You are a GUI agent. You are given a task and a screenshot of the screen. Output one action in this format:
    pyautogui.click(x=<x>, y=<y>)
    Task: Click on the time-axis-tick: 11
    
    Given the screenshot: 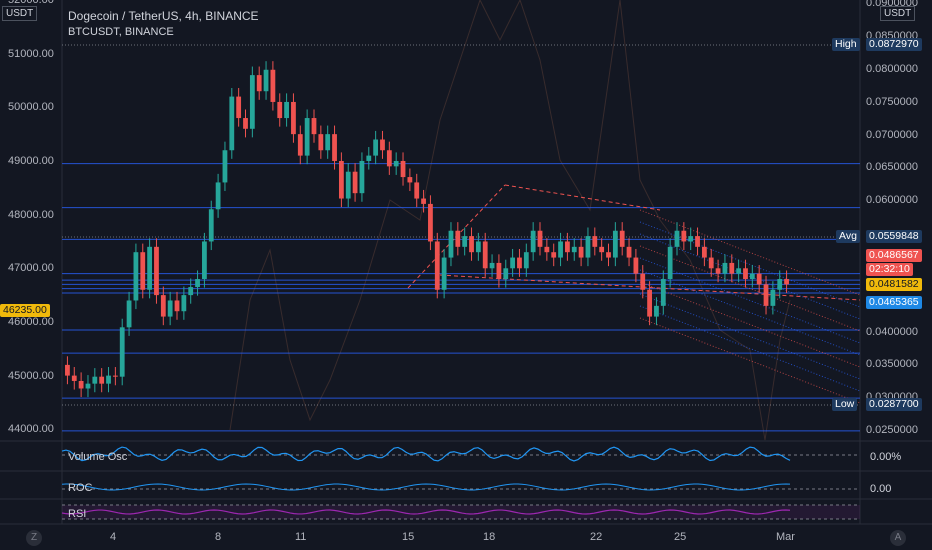 What is the action you would take?
    pyautogui.click(x=301, y=537)
    